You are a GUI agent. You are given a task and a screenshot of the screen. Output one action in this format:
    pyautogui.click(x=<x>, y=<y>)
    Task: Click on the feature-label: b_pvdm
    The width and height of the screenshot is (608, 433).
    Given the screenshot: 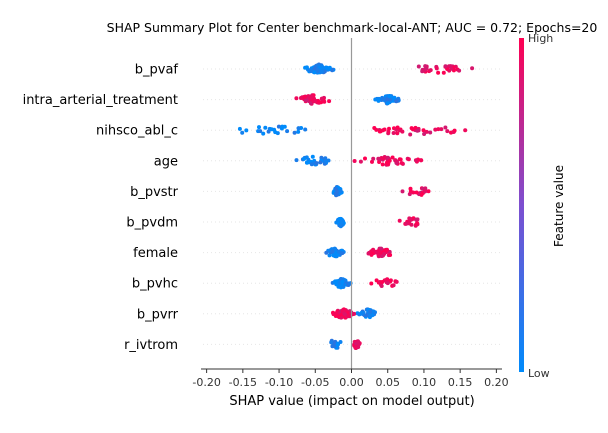 What is the action you would take?
    pyautogui.click(x=152, y=223)
    